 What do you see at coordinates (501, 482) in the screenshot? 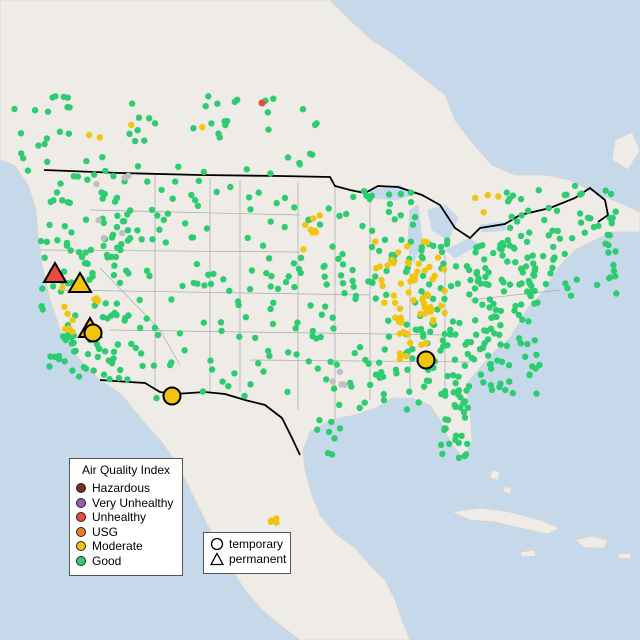
I see `bahamas-land` at bounding box center [501, 482].